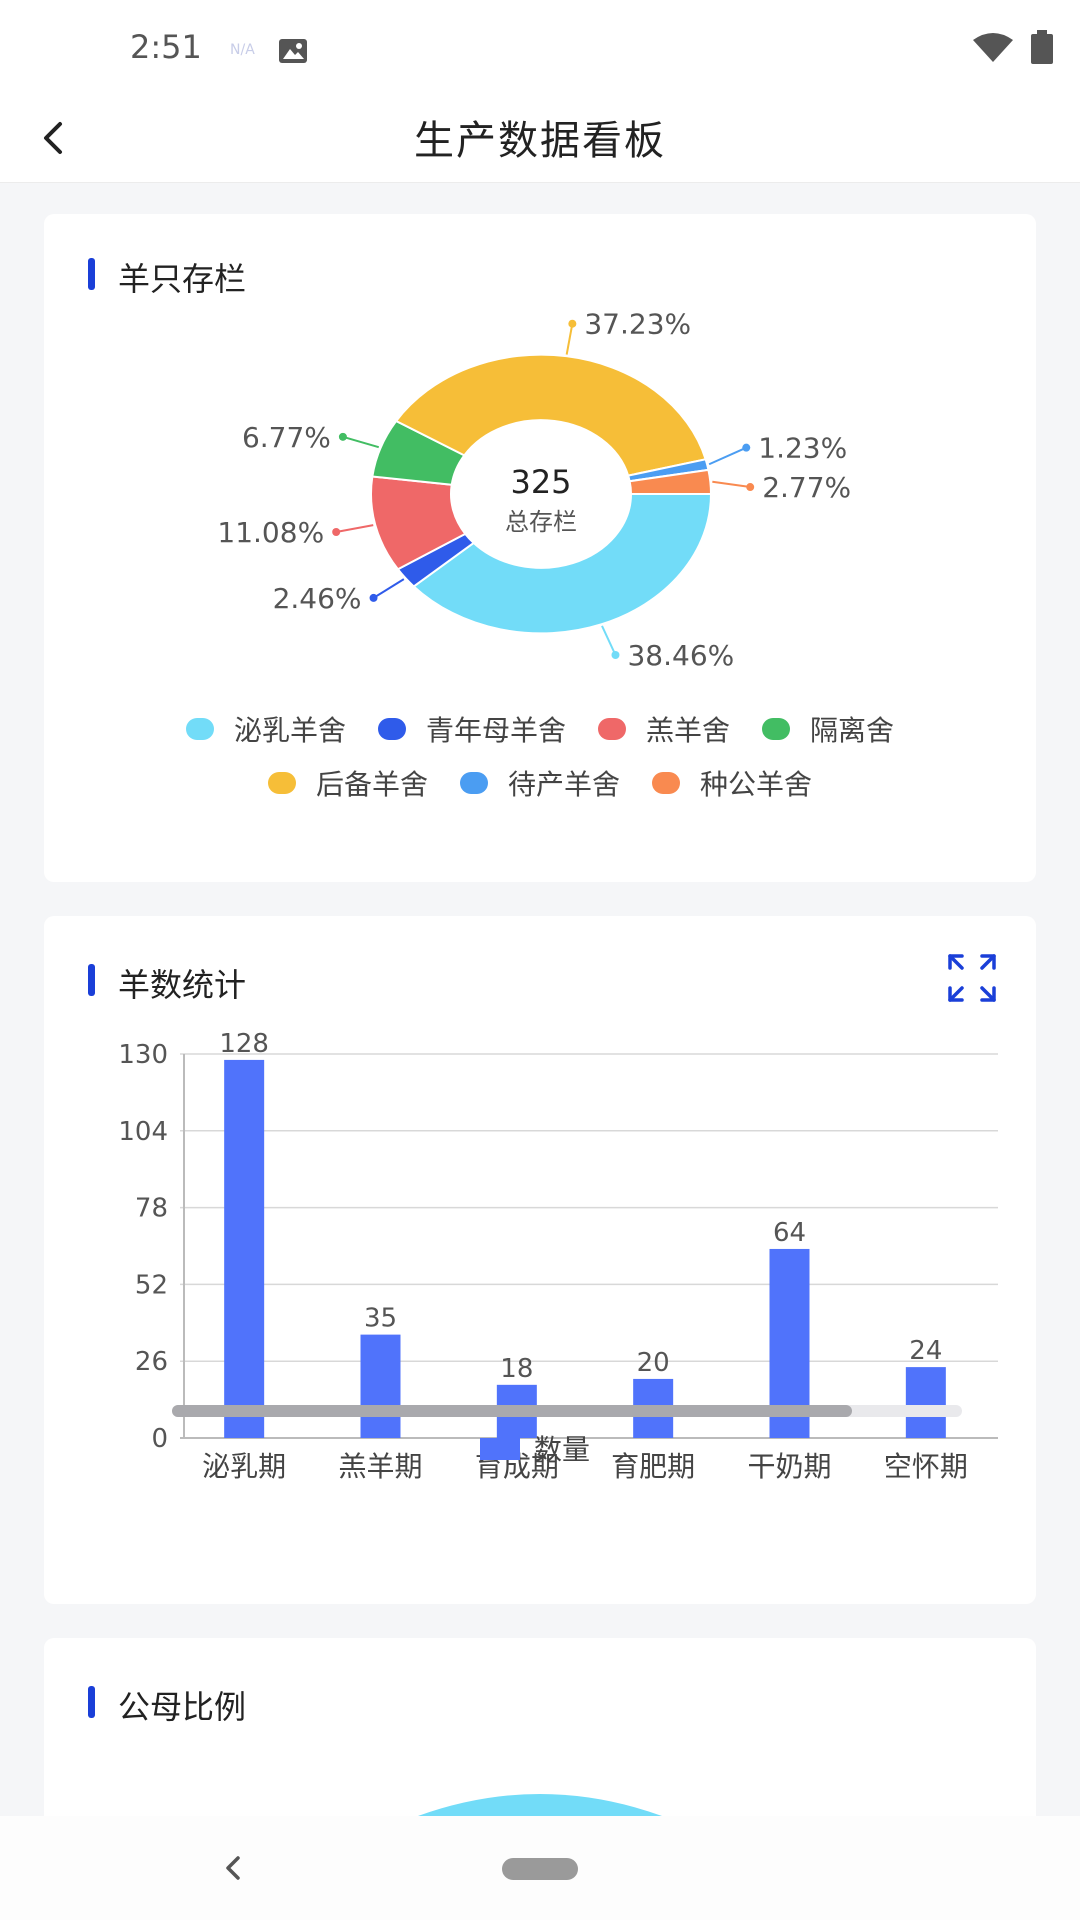  I want to click on system-nav-bar, so click(540, 1868).